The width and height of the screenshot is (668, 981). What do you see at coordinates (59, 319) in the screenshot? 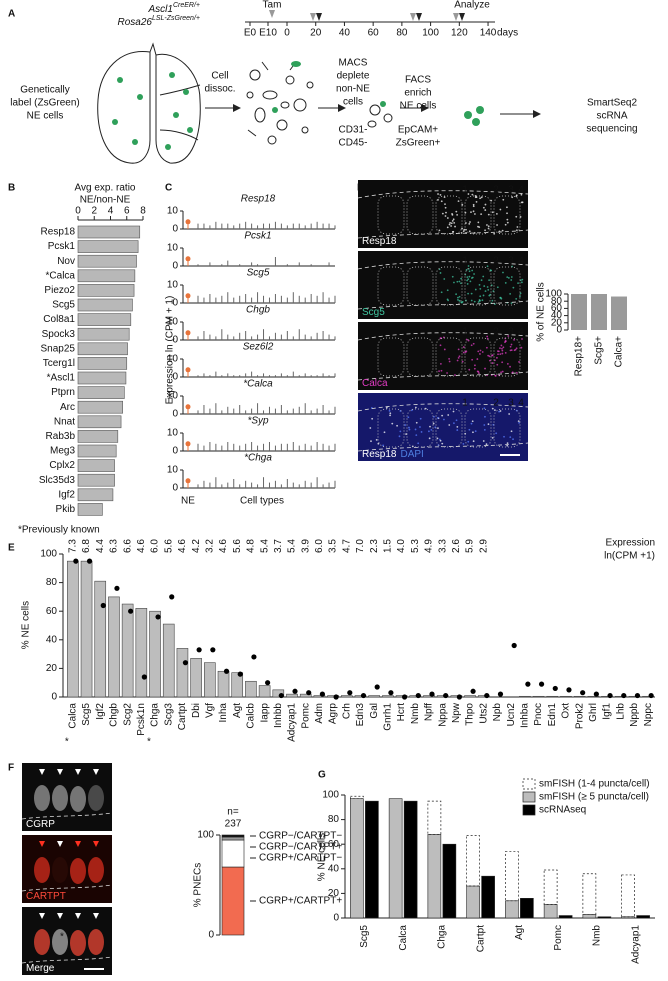
I see `category-label: Col8a1` at bounding box center [59, 319].